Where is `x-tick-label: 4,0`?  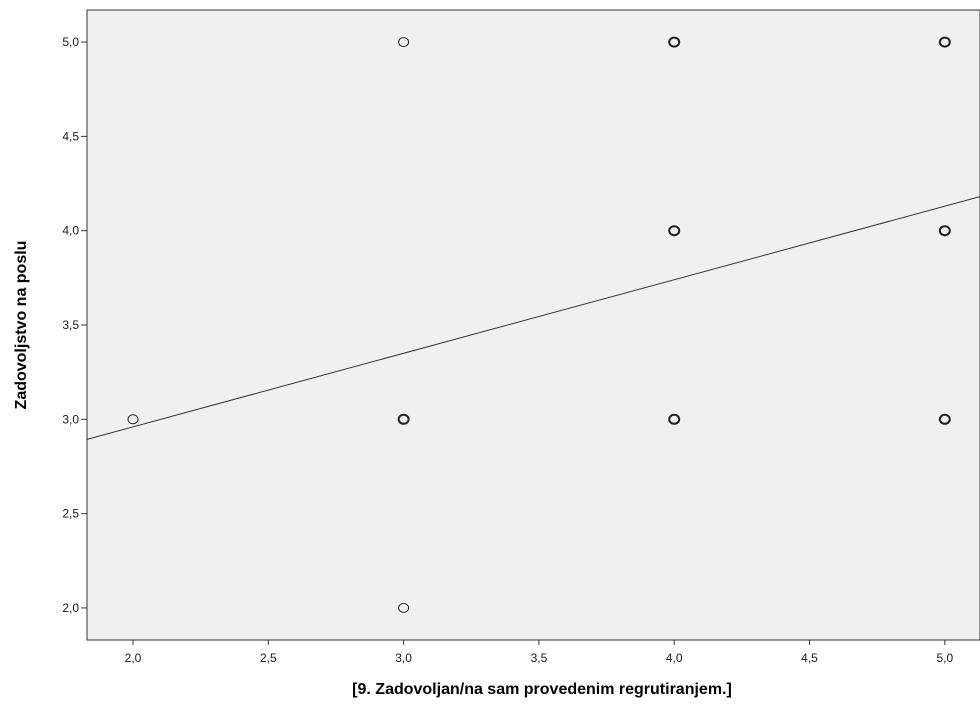 x-tick-label: 4,0 is located at coordinates (674, 658).